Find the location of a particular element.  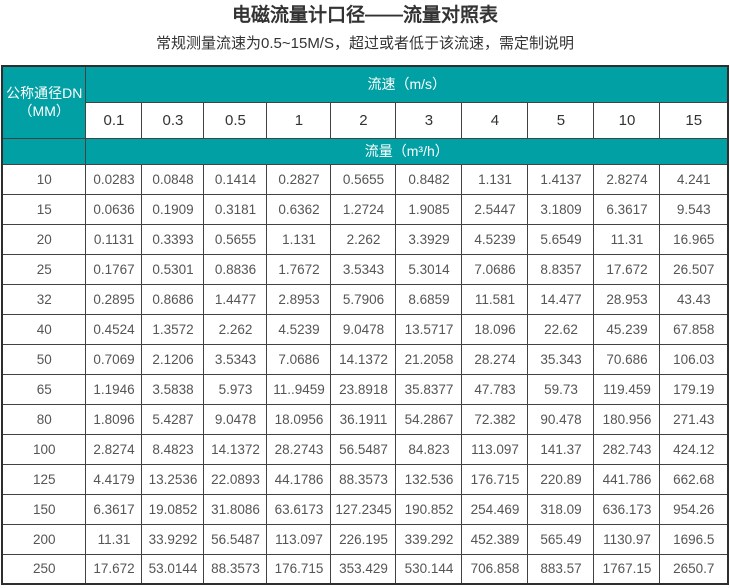

corner-header-dn: 公称通径DN （MM） is located at coordinates (44, 102).